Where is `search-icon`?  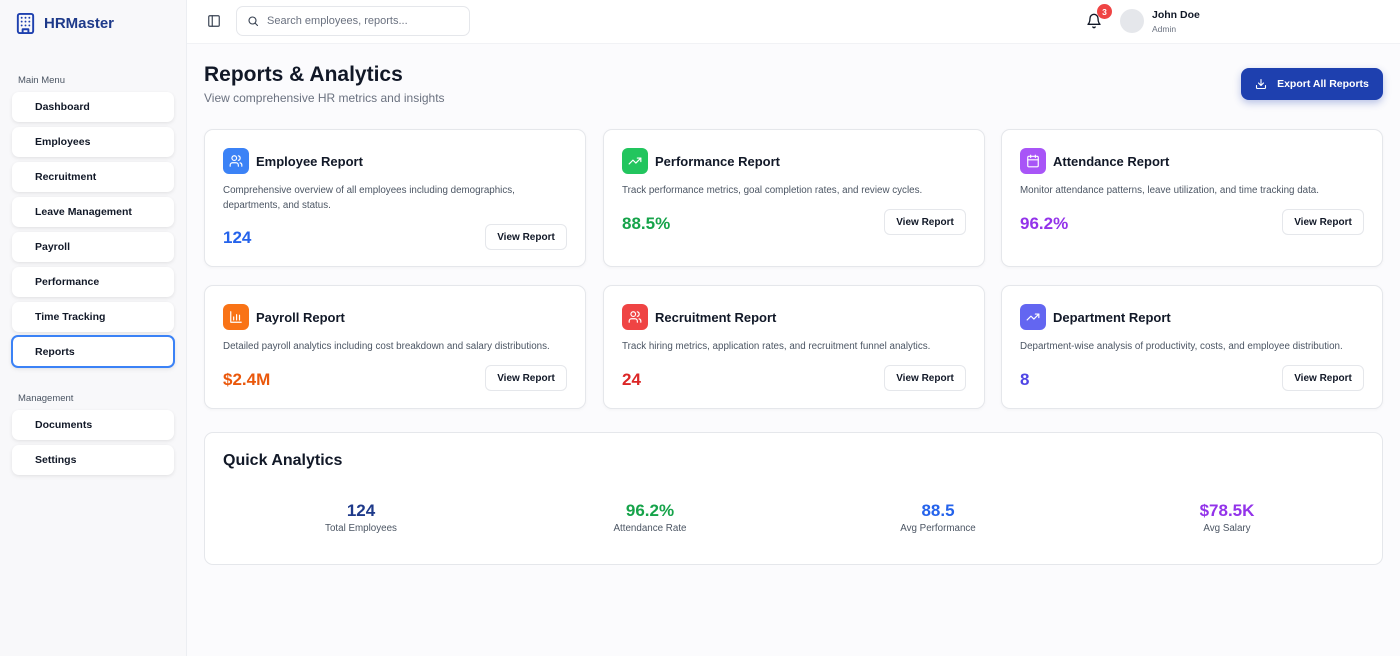
search-icon is located at coordinates (253, 21).